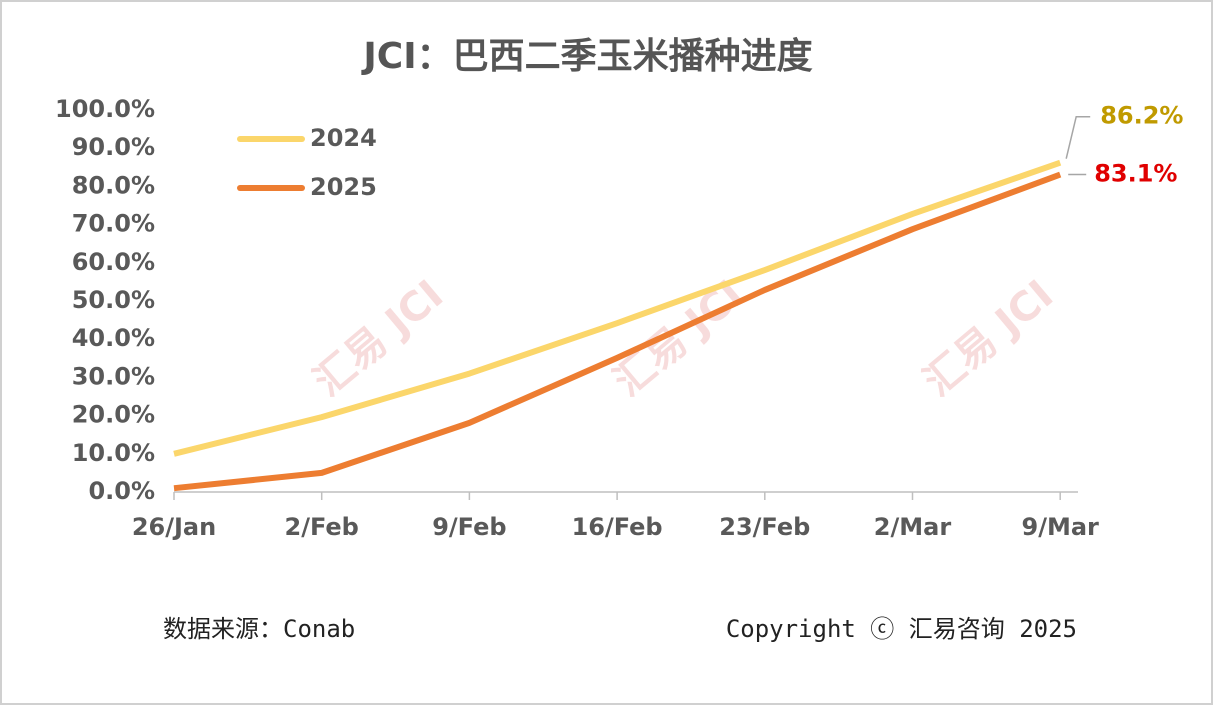 The image size is (1213, 705). I want to click on source: 数据来源：Conab, so click(259, 629).